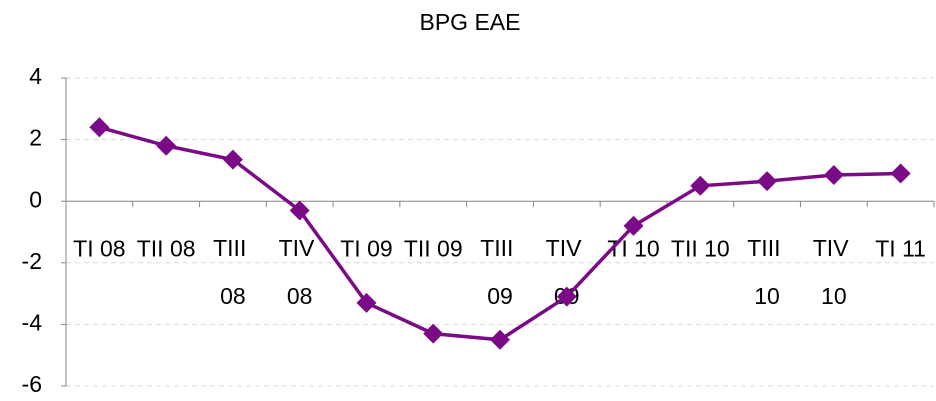 The height and width of the screenshot is (401, 936). I want to click on x-tick-label: TIV 10, so click(834, 272).